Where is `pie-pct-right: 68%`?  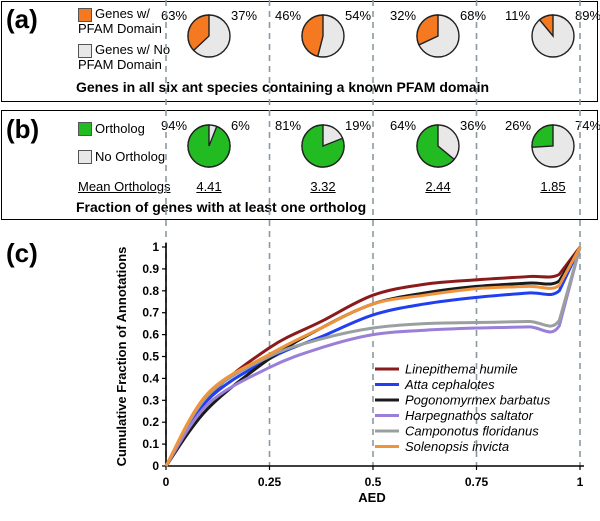 pie-pct-right: 68% is located at coordinates (473, 15).